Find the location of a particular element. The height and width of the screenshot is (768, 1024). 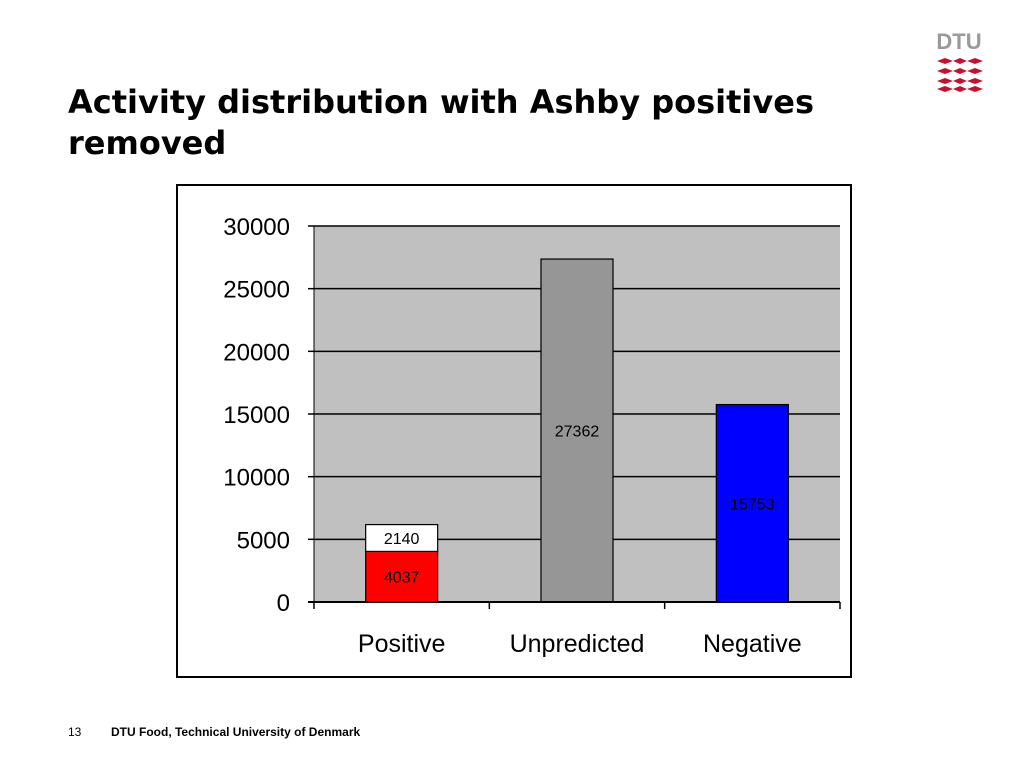

data-label: 15753 is located at coordinates (752, 504).